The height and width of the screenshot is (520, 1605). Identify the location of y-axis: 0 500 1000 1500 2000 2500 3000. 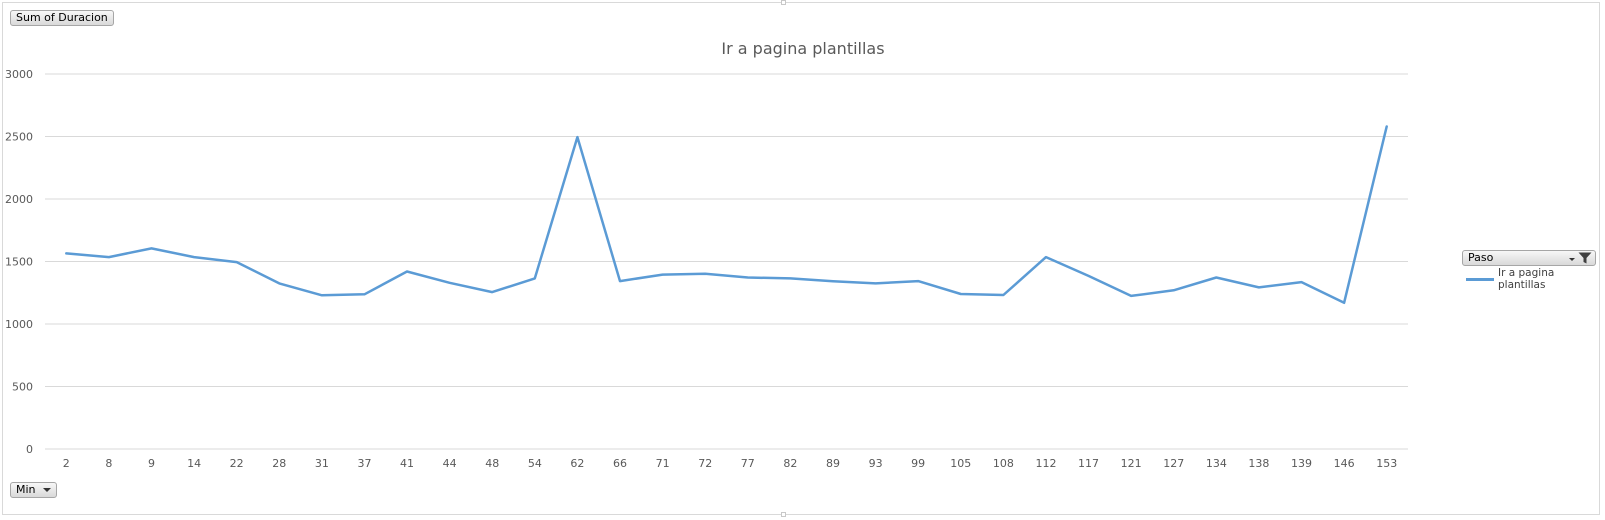
(19, 262).